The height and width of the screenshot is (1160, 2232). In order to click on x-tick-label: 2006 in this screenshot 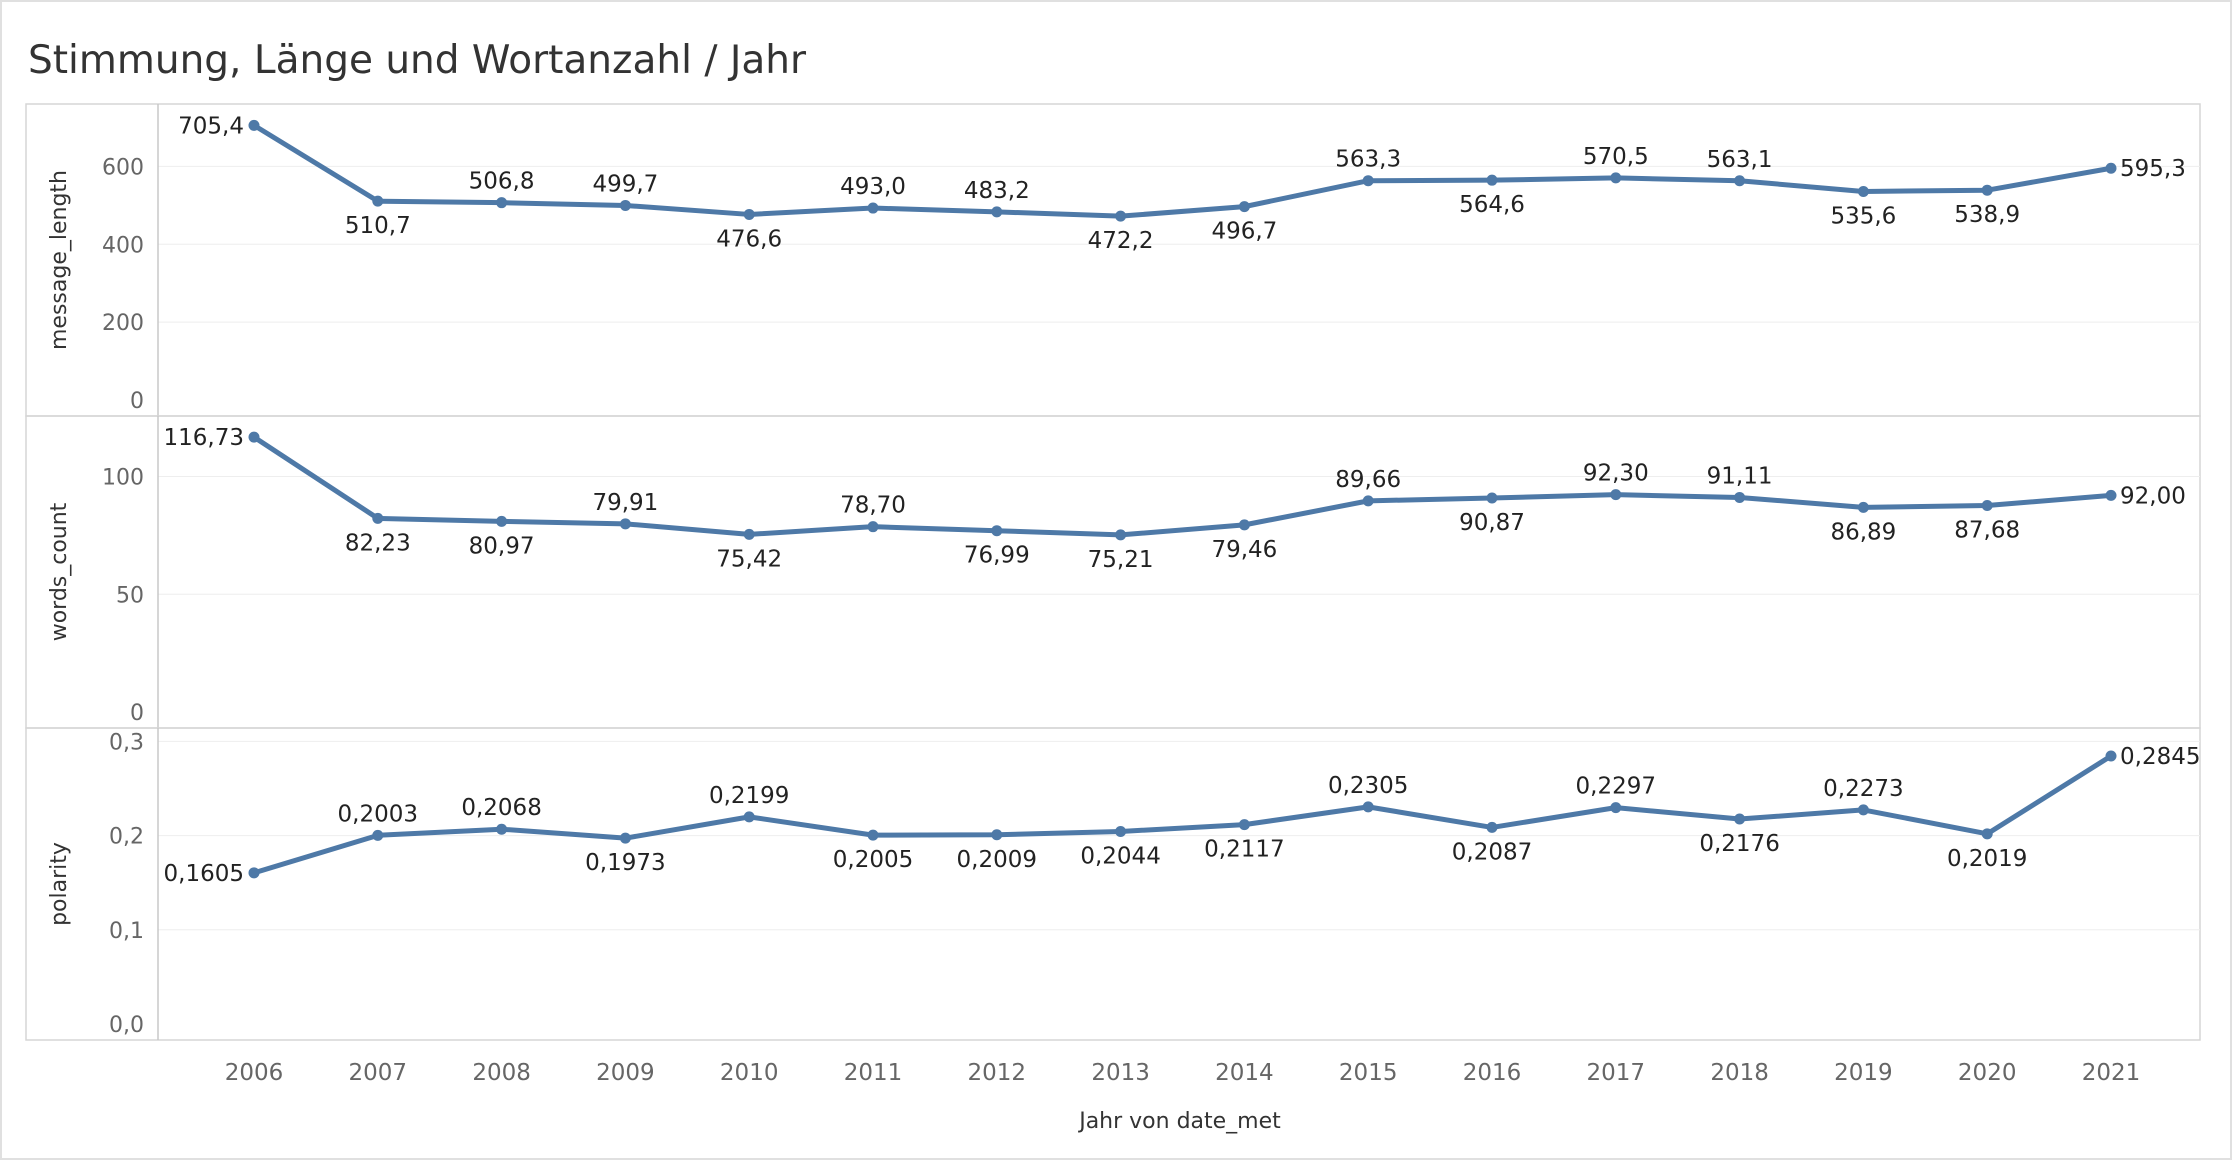, I will do `click(254, 1073)`.